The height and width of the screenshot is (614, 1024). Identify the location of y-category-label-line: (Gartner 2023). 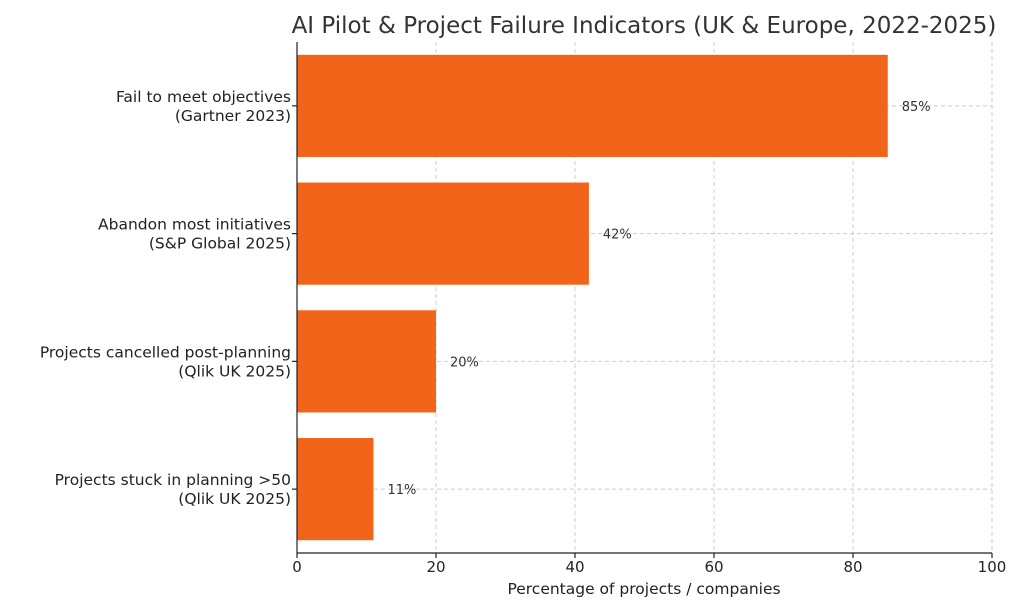
(233, 116).